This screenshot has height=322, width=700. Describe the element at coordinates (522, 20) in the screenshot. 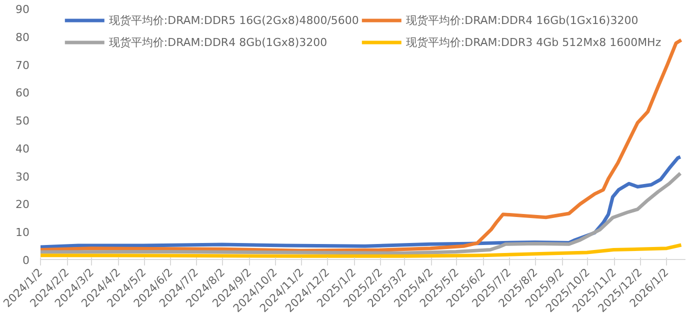

I see `legend-label: 现货平均价:DRAM:DDR4 16Gb(1Gx16)3200` at that location.